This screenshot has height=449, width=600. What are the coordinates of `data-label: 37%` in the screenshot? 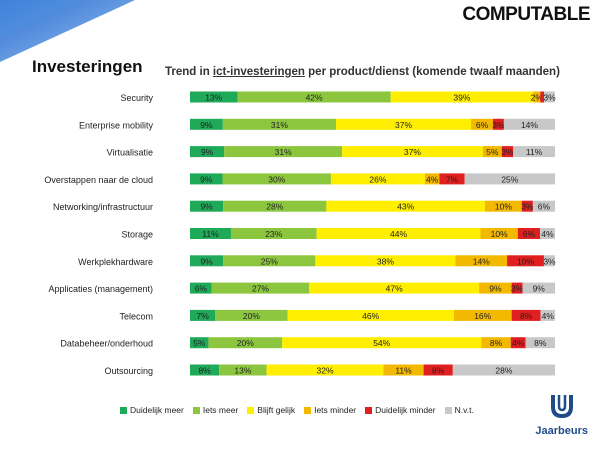 It's located at (403, 125).